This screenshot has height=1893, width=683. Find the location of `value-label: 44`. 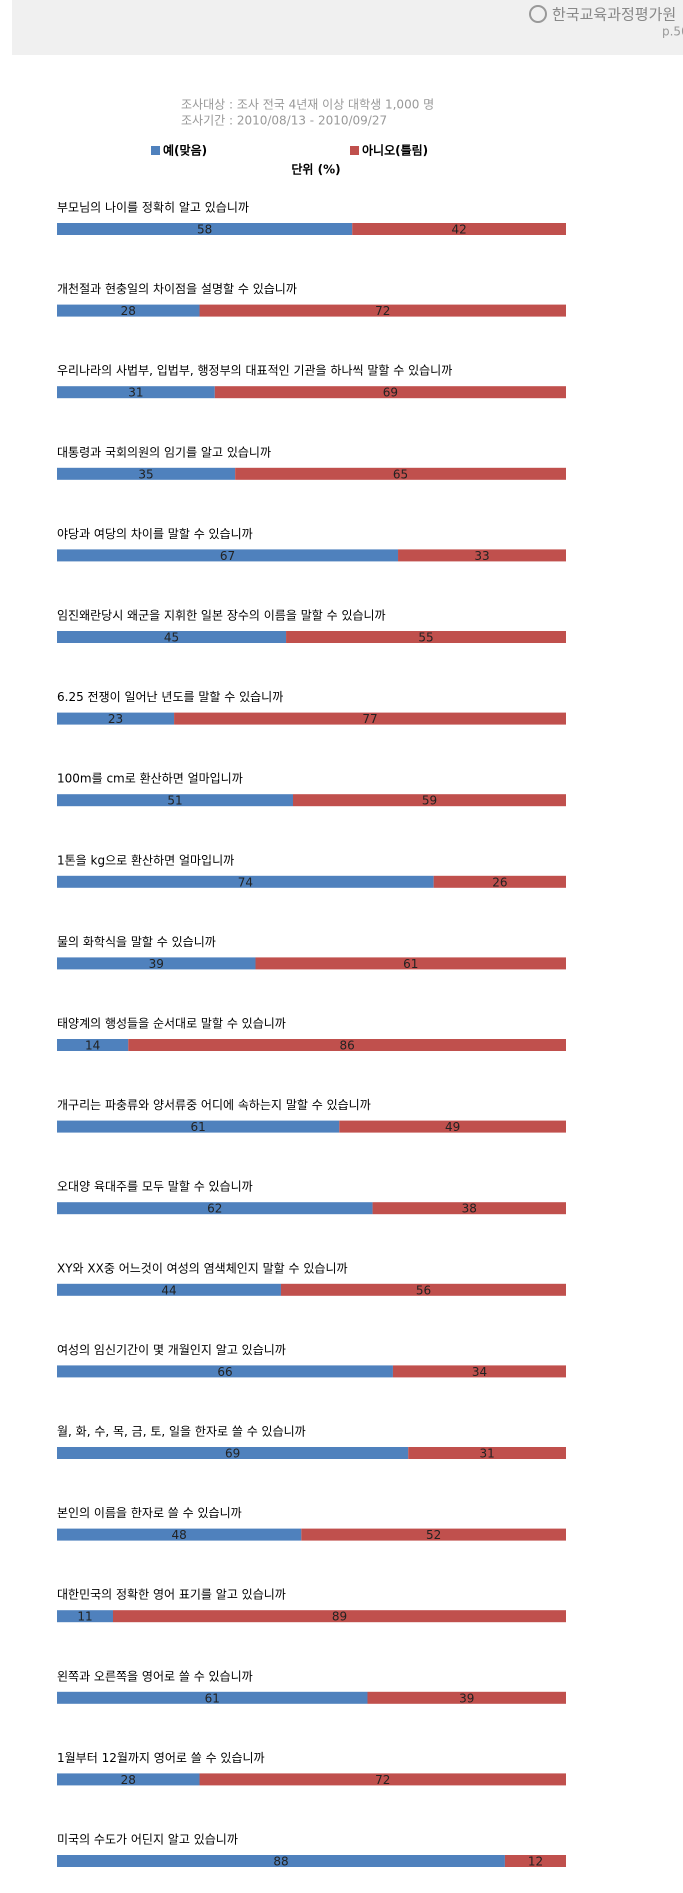

value-label: 44 is located at coordinates (168, 1290).